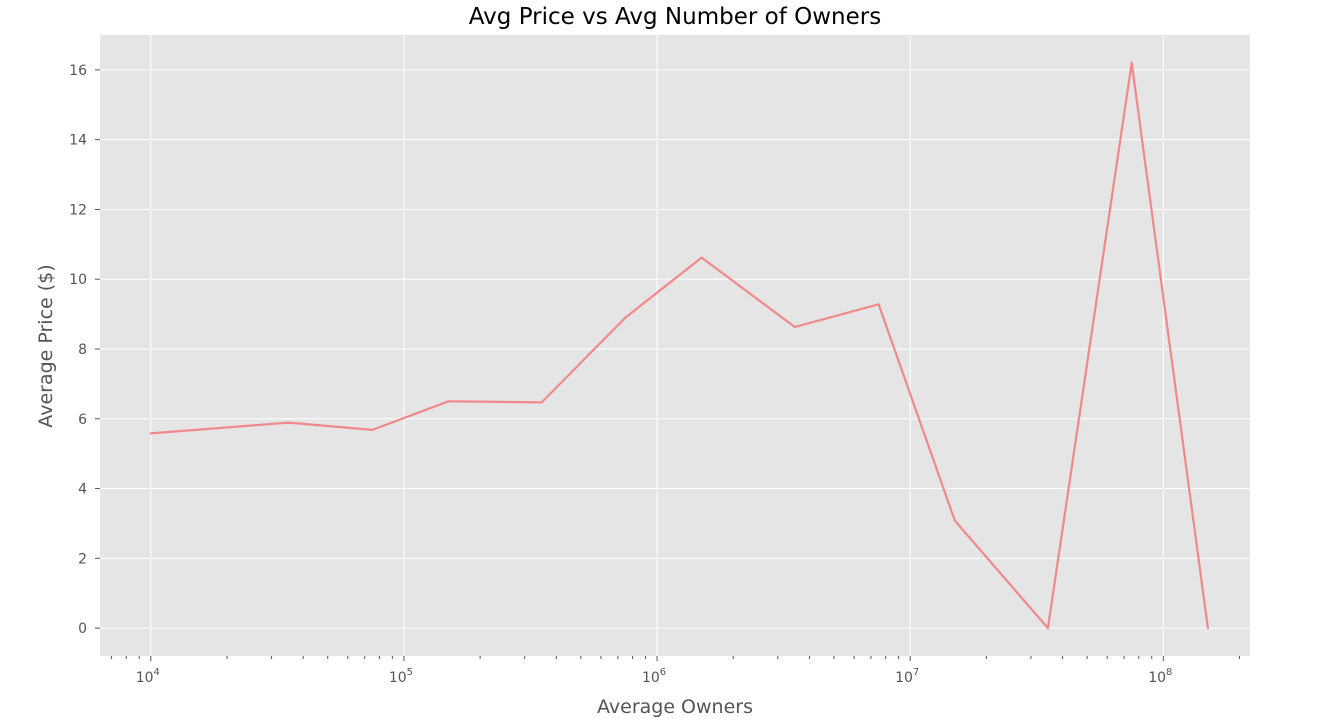  I want to click on y-tick-label: 4, so click(82, 490).